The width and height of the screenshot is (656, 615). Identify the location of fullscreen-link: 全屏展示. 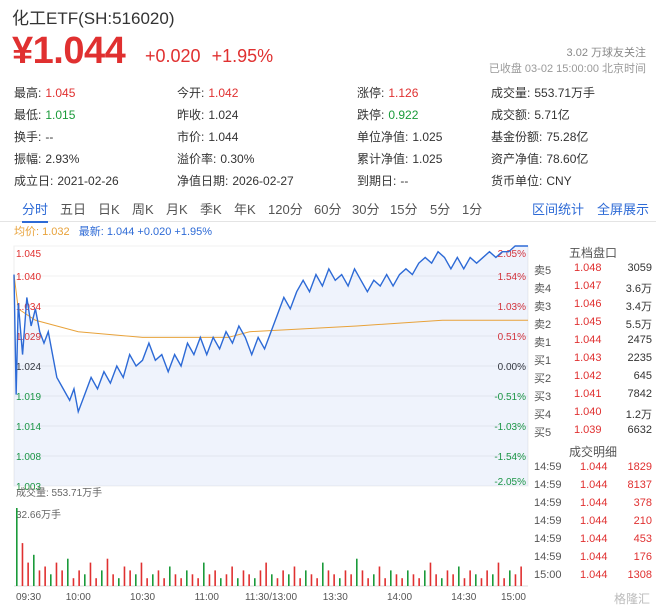
(623, 209).